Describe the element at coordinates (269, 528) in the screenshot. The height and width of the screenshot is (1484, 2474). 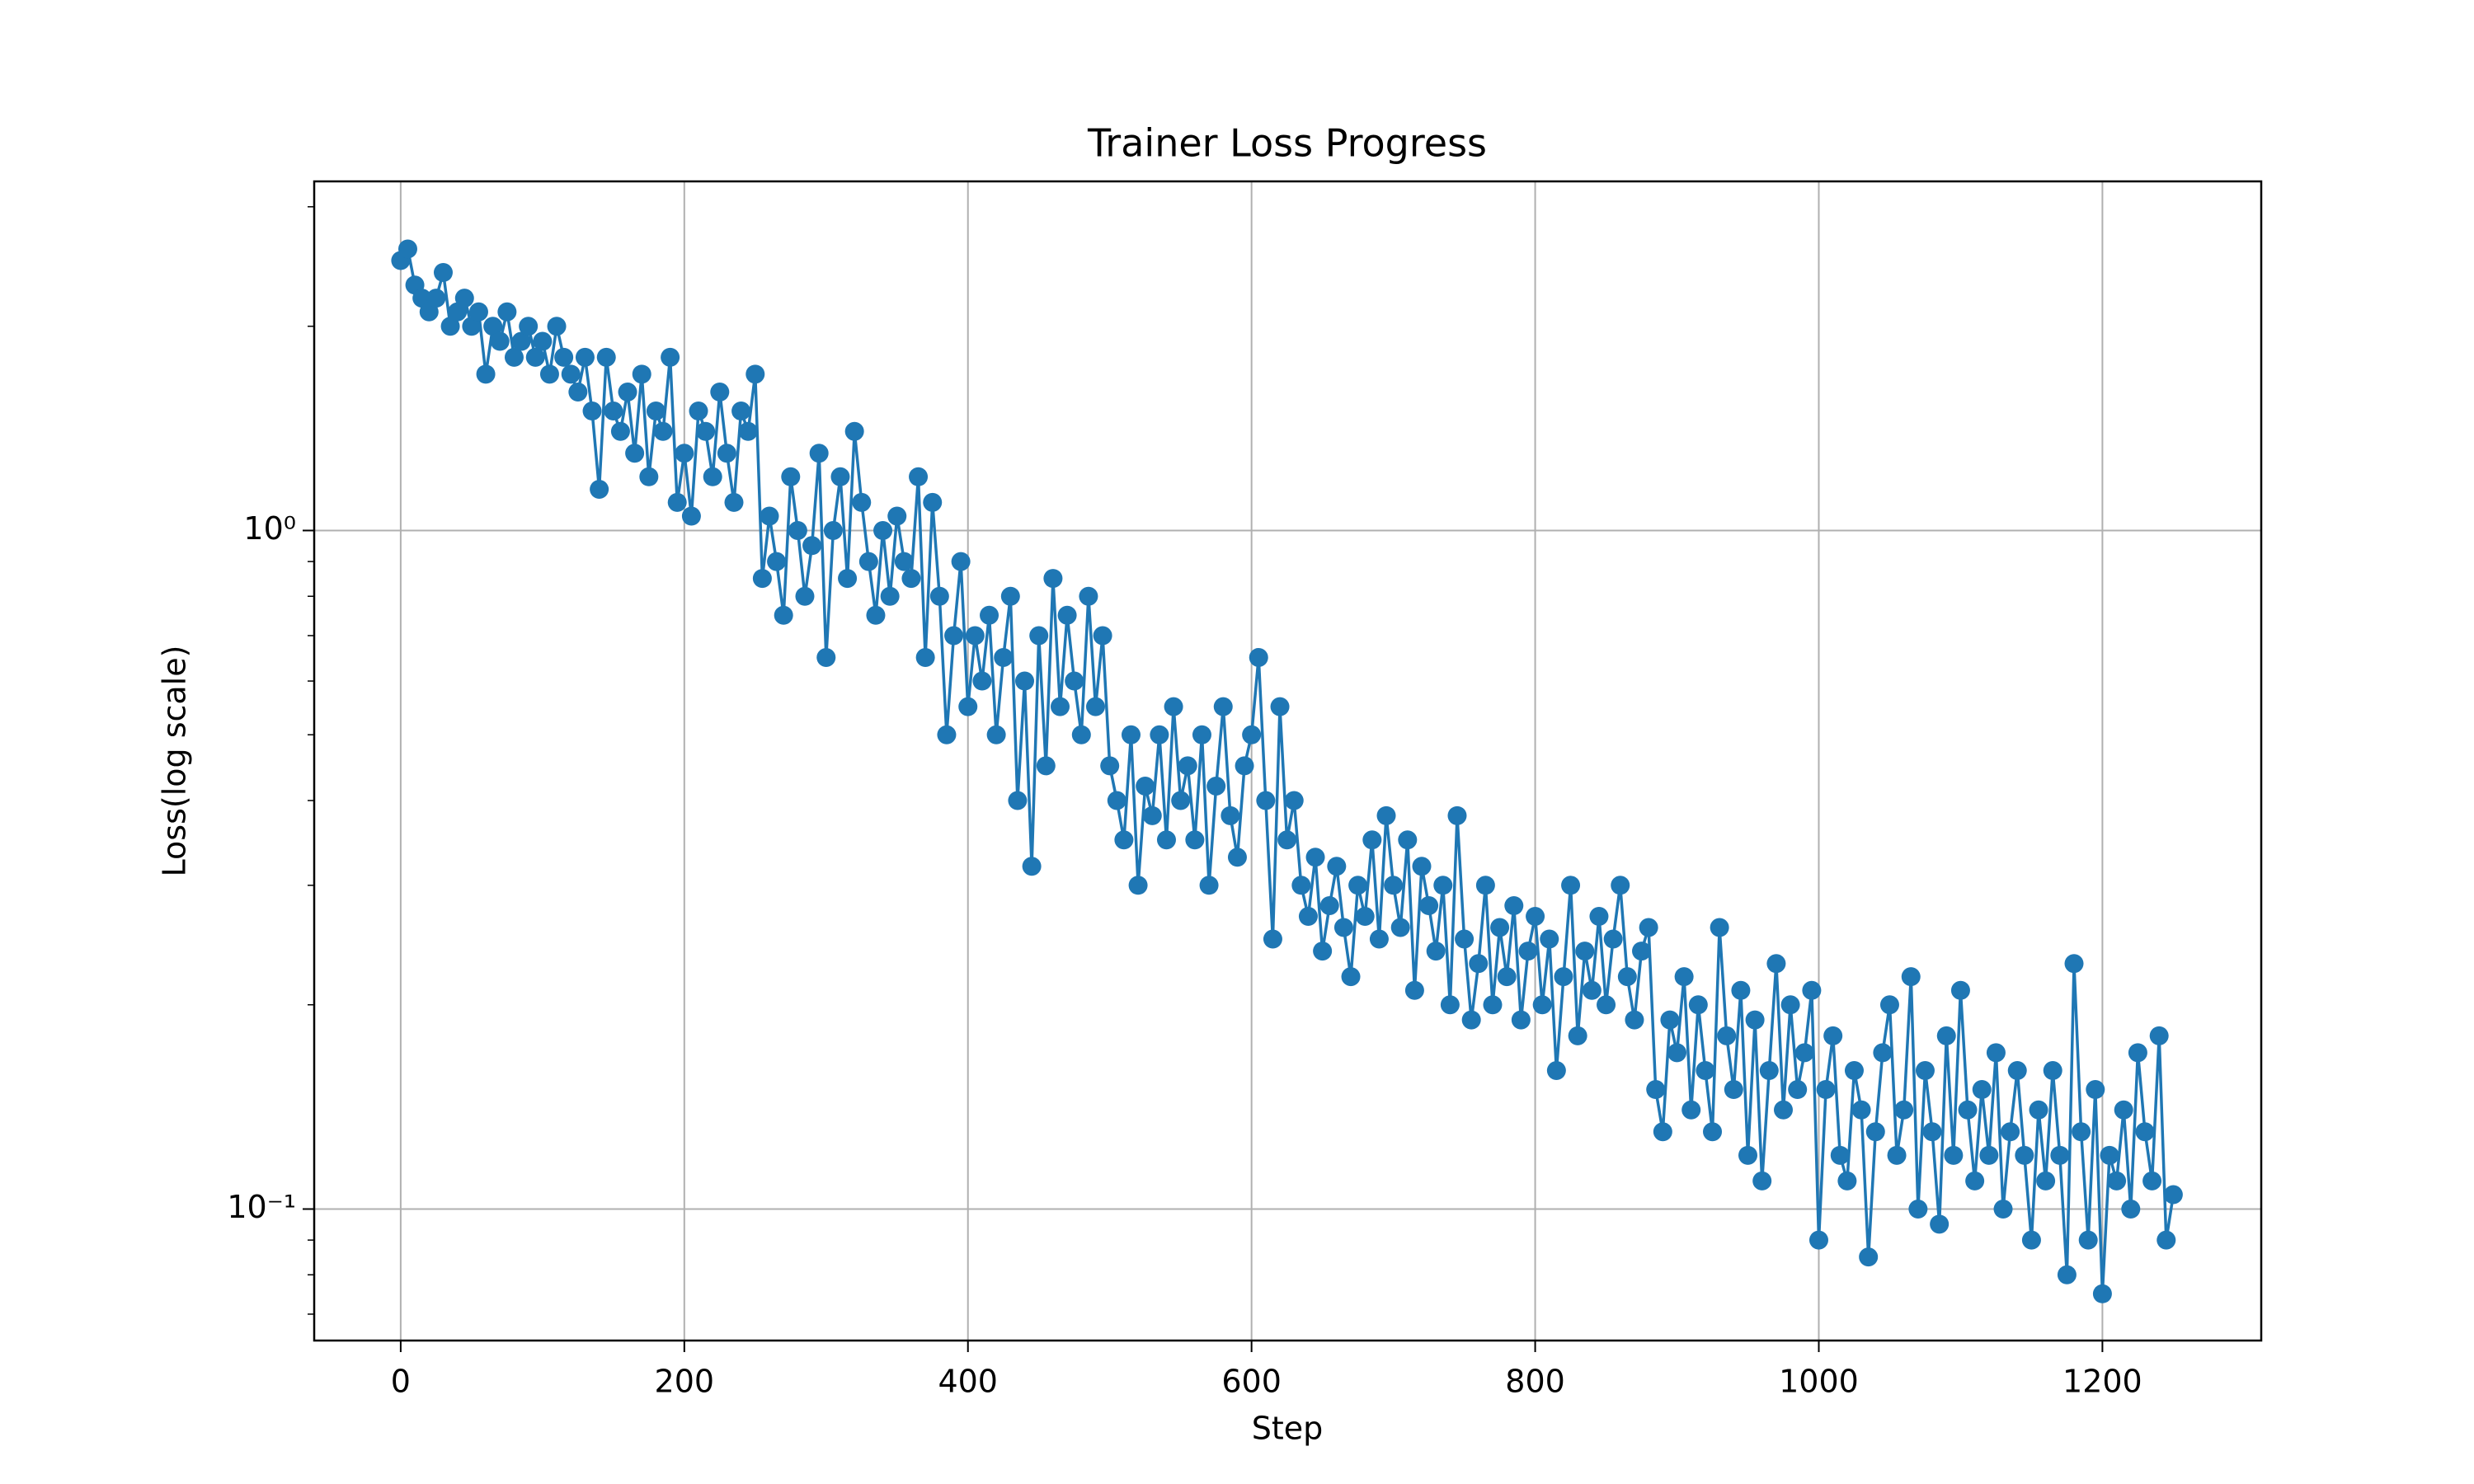
I see `y-tick-label: 10⁰` at that location.